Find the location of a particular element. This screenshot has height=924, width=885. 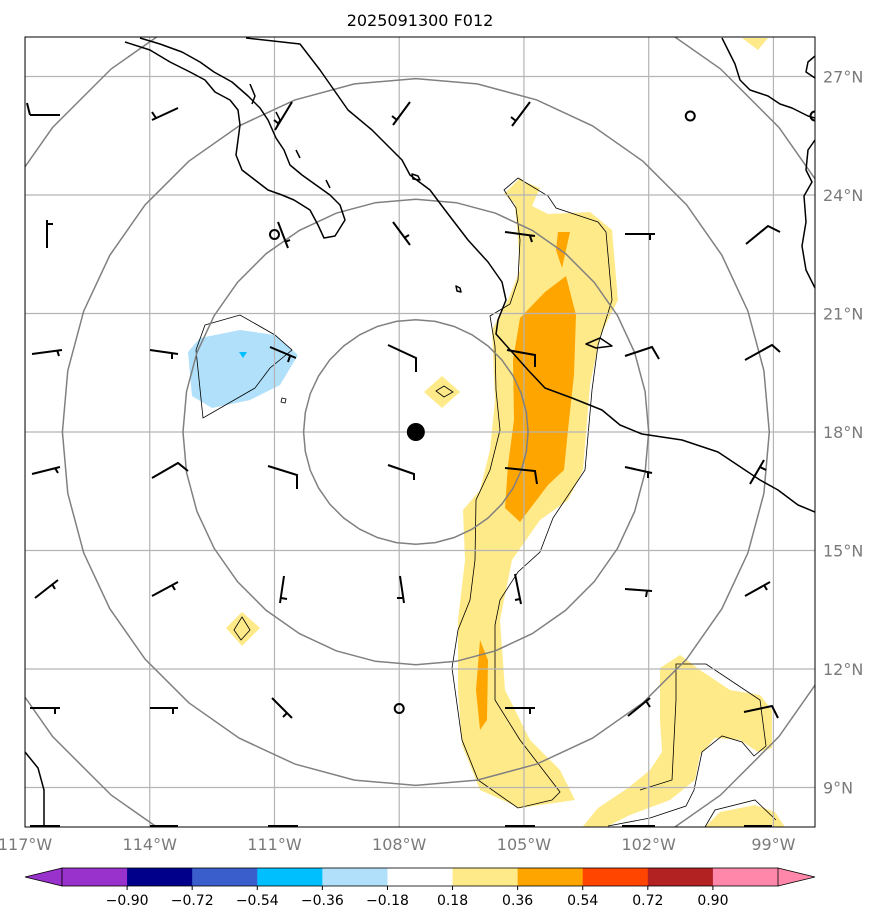

positive-field-yellow-top is located at coordinates (755, 44).